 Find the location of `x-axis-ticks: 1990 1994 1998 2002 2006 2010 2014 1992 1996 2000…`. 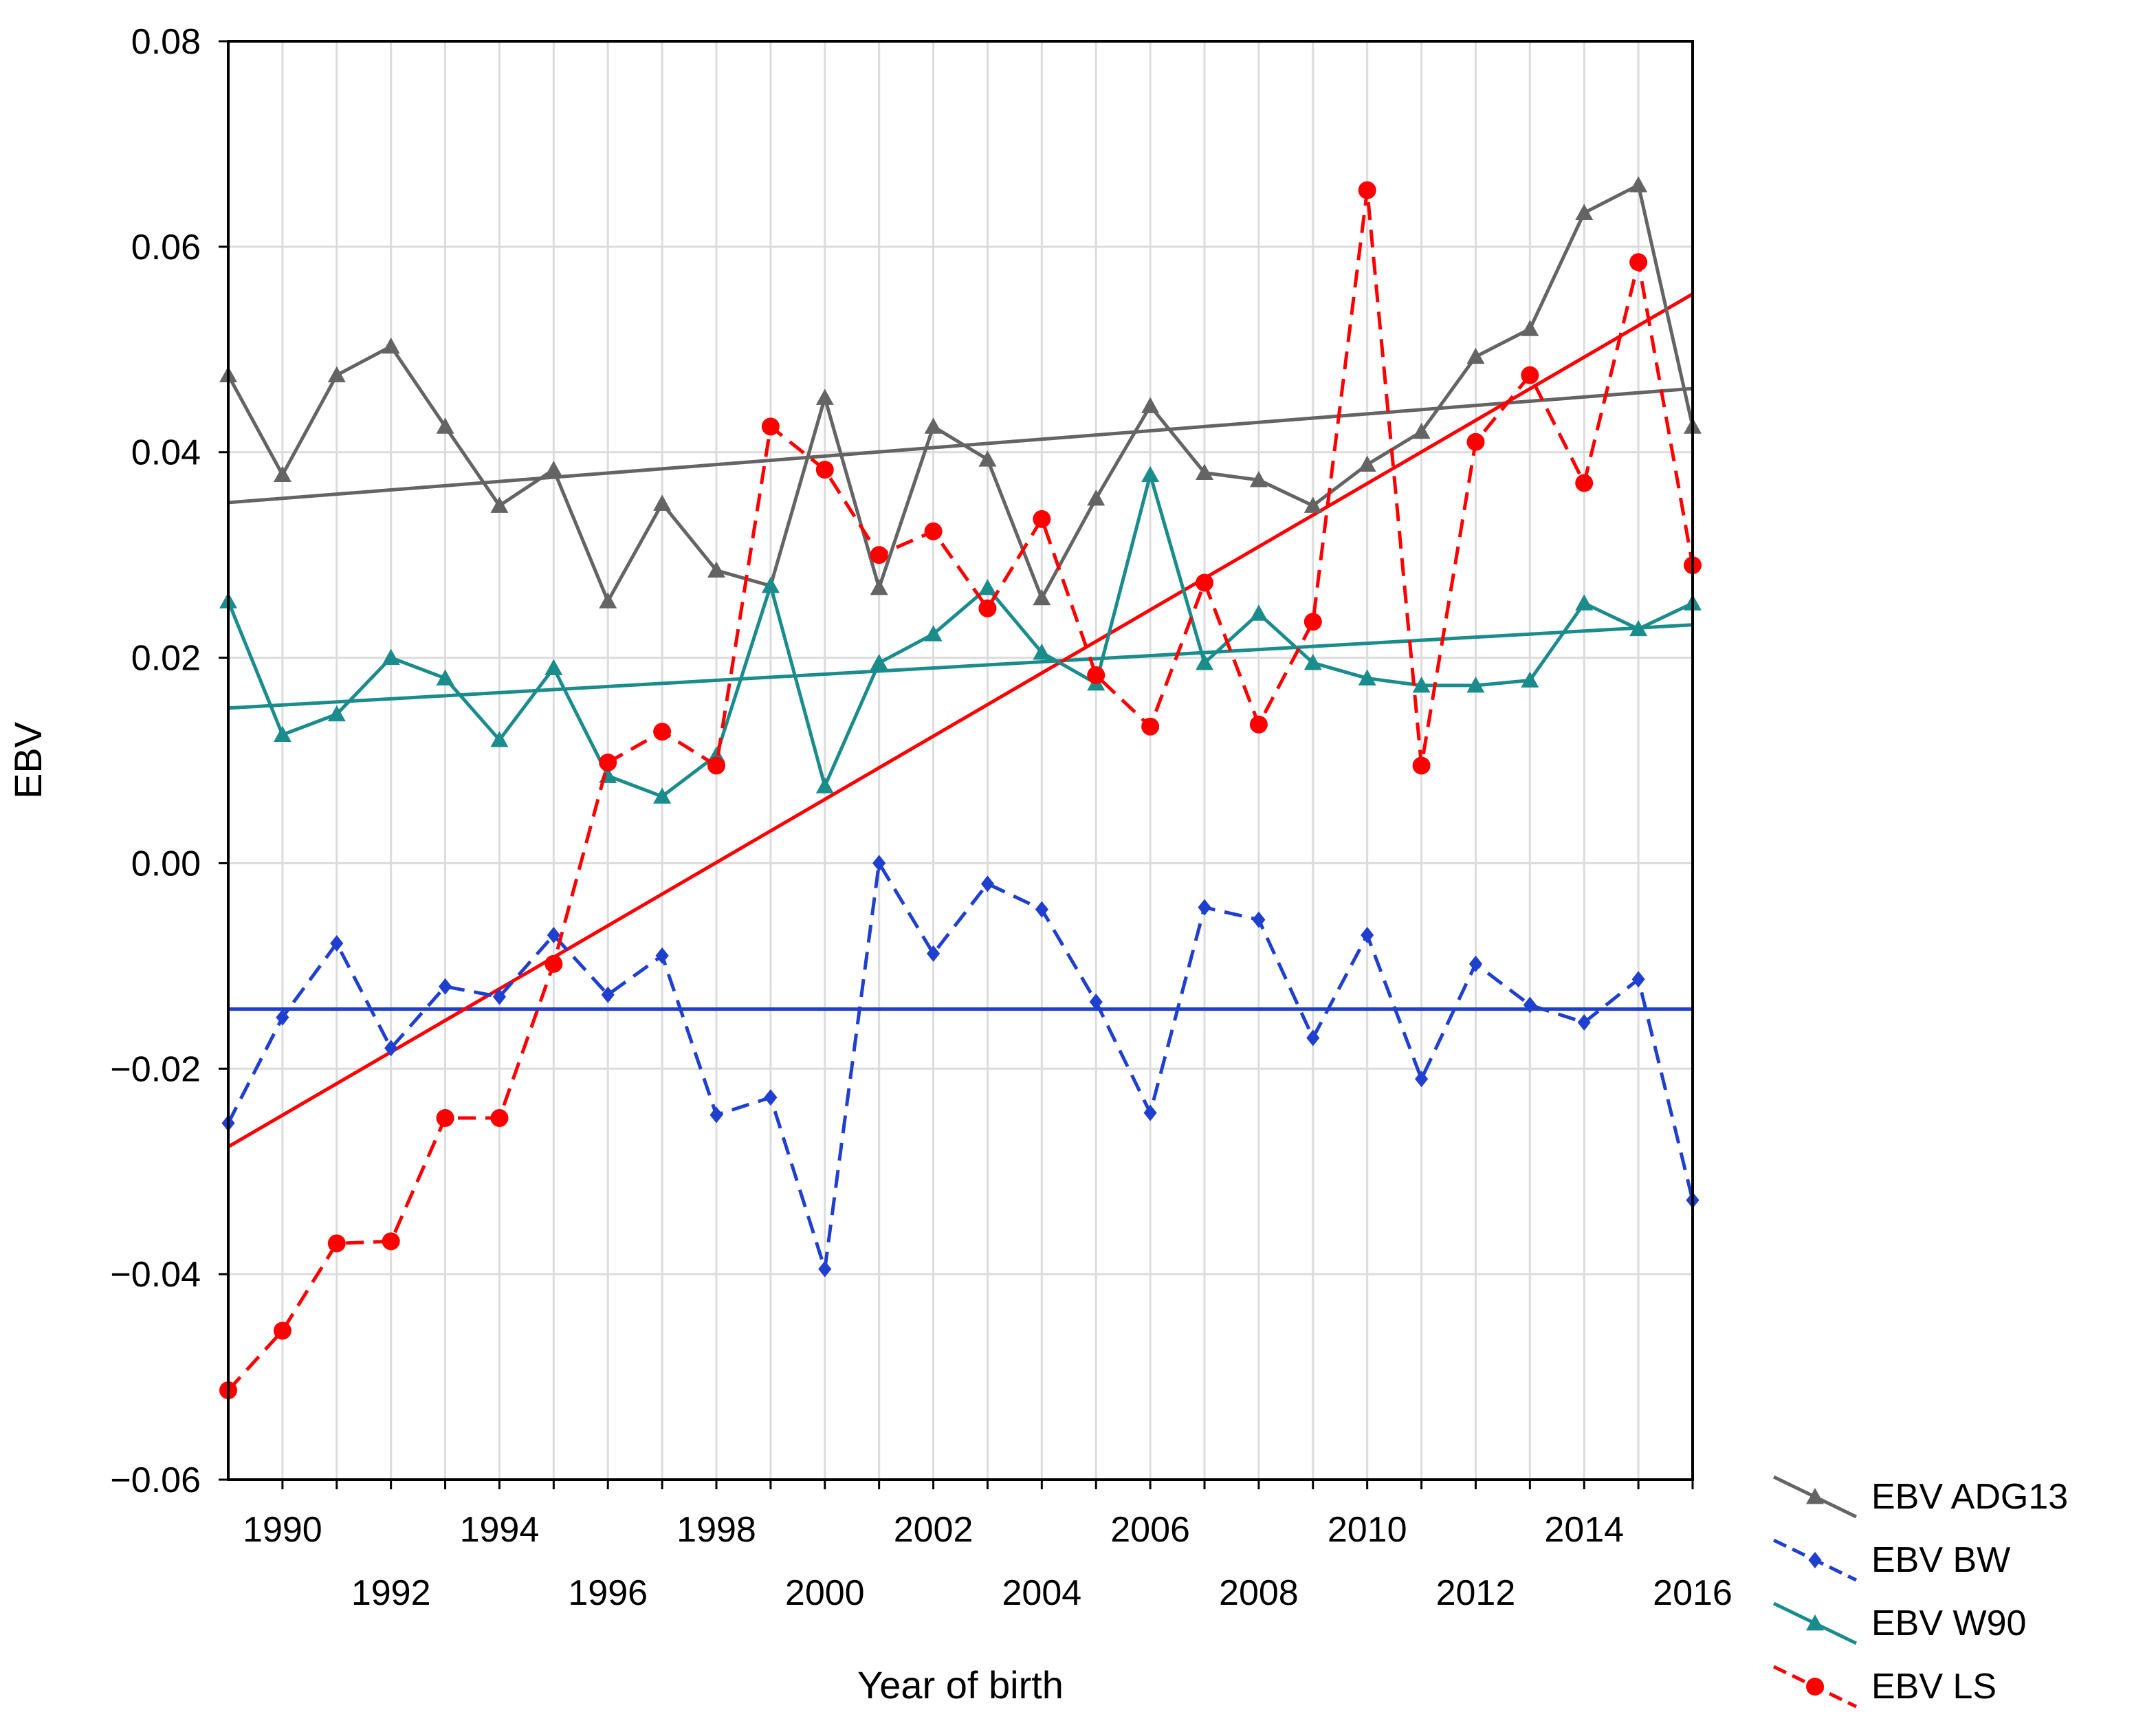

x-axis-ticks: 1990 1994 1998 2002 2006 2010 2014 1992 1996 2000… is located at coordinates (988, 1546).